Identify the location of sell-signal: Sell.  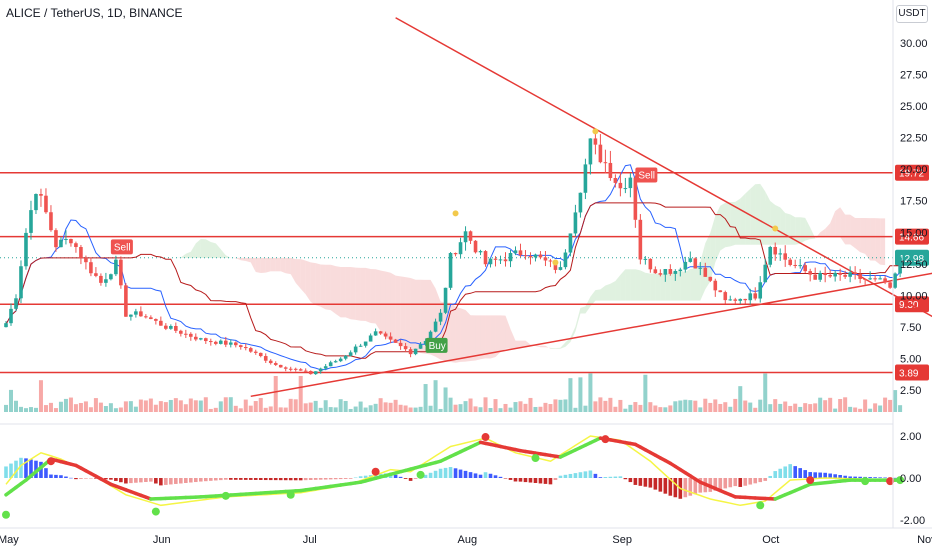
(121, 247).